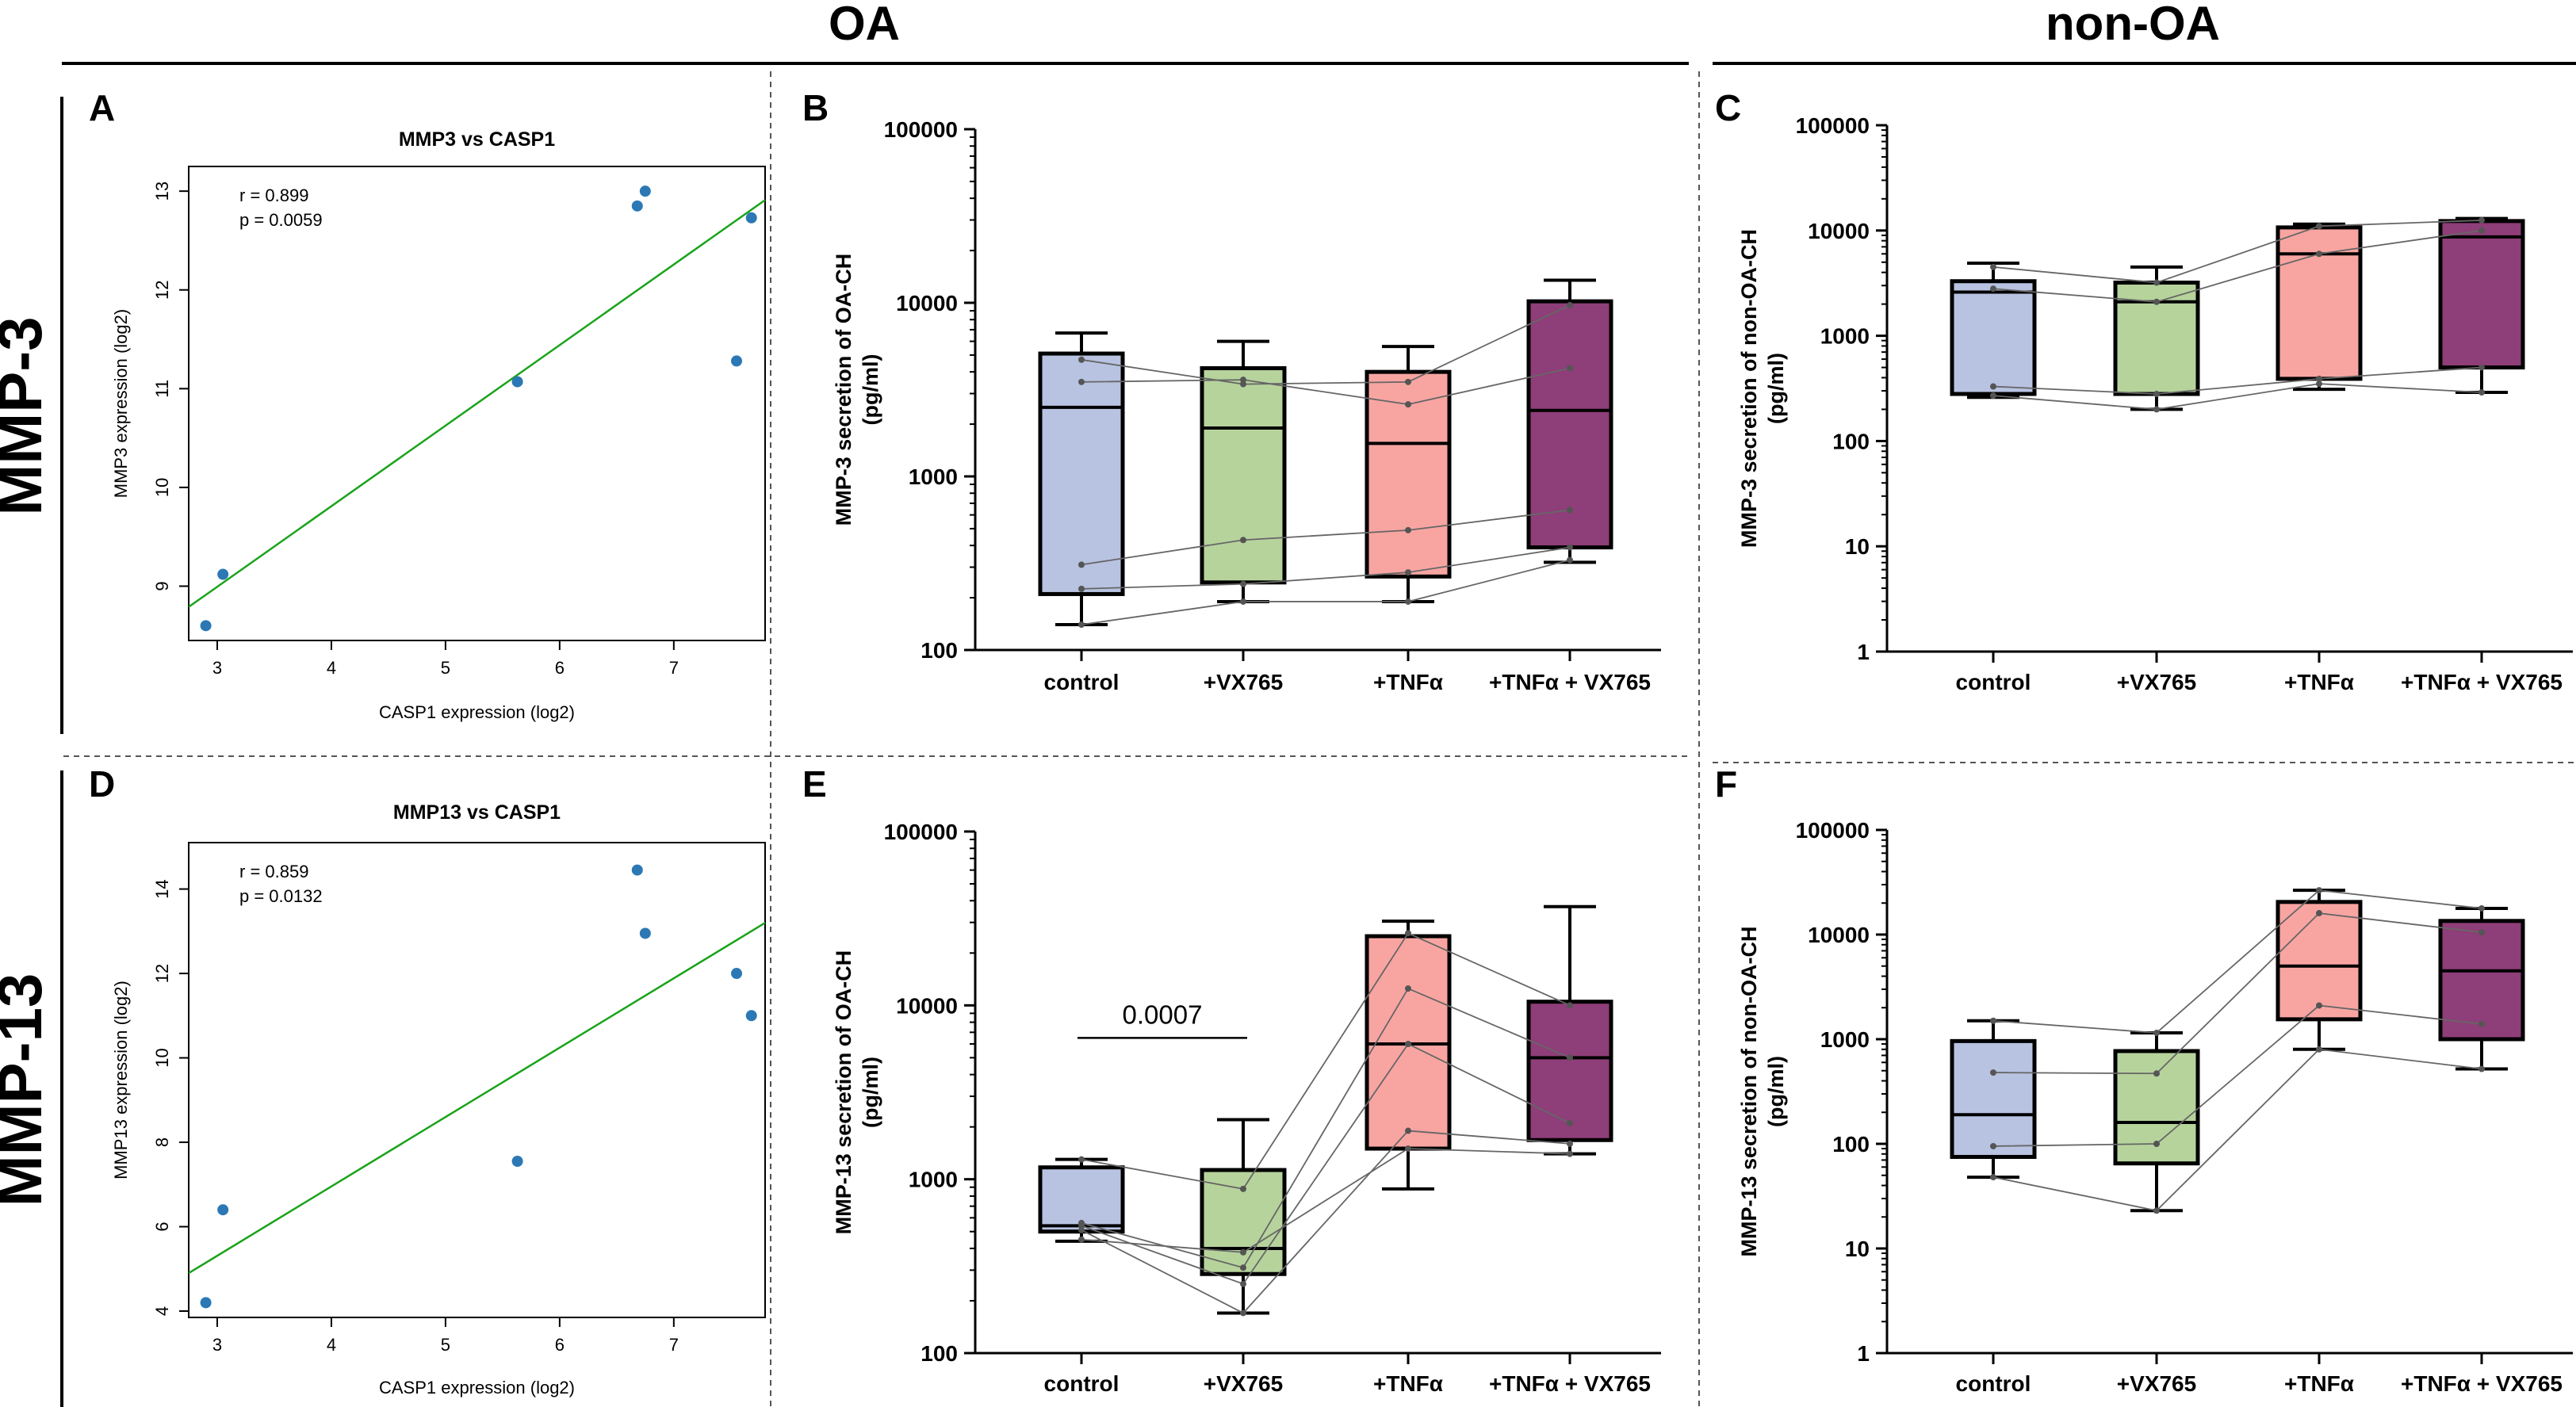 This screenshot has width=2576, height=1407. I want to click on panel-label-b: B, so click(815, 107).